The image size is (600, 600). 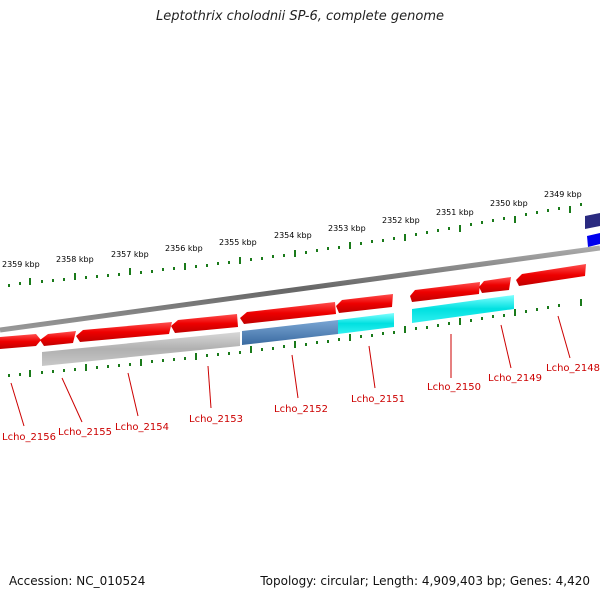 I want to click on outer-tick-track, so click(x=295, y=245).